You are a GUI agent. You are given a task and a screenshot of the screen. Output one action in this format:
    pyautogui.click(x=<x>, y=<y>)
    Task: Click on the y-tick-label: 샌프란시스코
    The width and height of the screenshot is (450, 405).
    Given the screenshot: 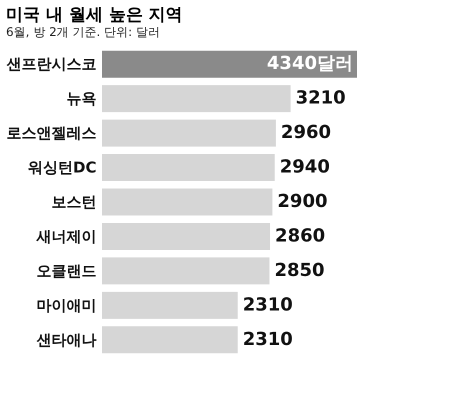 What is the action you would take?
    pyautogui.click(x=51, y=64)
    